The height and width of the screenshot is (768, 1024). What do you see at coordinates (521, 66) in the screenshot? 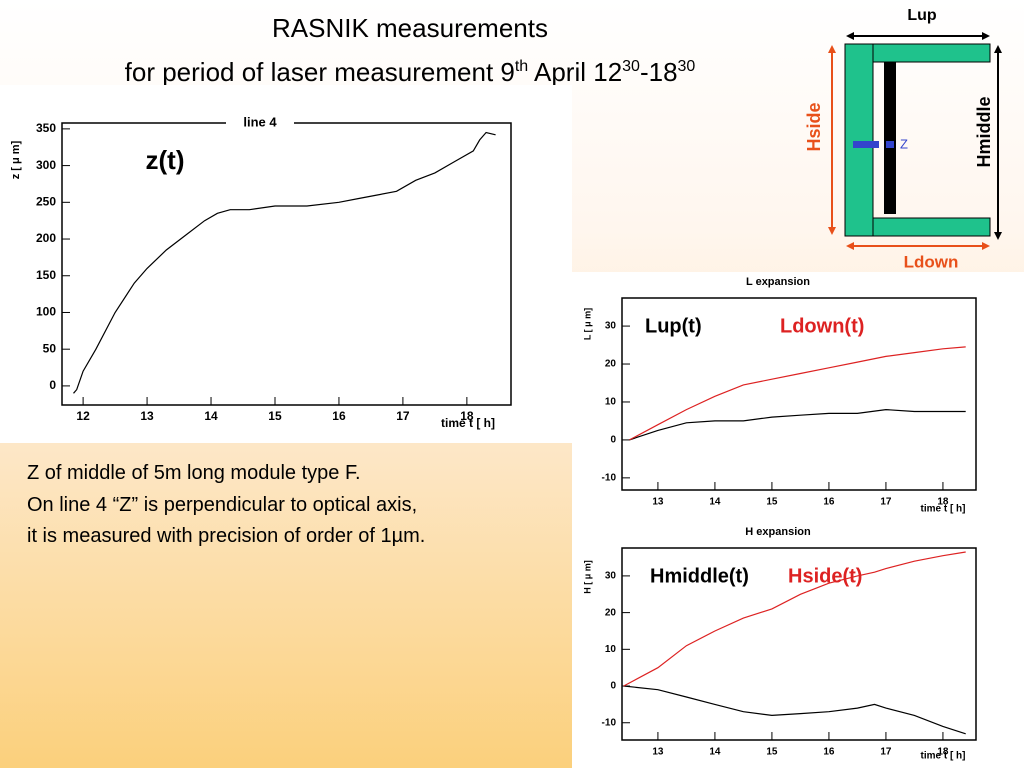
I see `title-sup: th` at bounding box center [521, 66].